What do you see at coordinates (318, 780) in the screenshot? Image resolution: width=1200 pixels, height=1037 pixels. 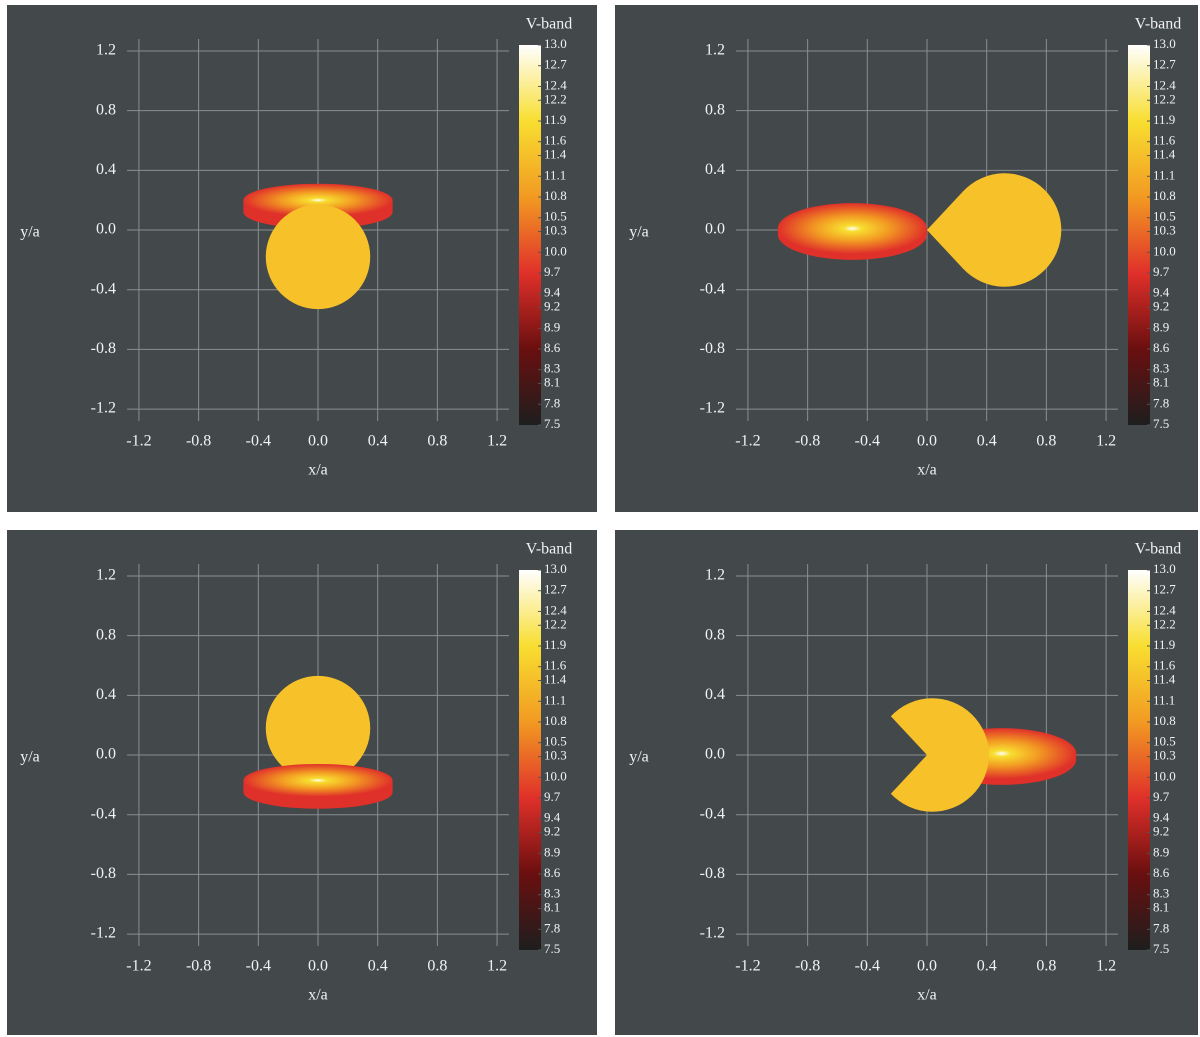 I see `disk-face` at bounding box center [318, 780].